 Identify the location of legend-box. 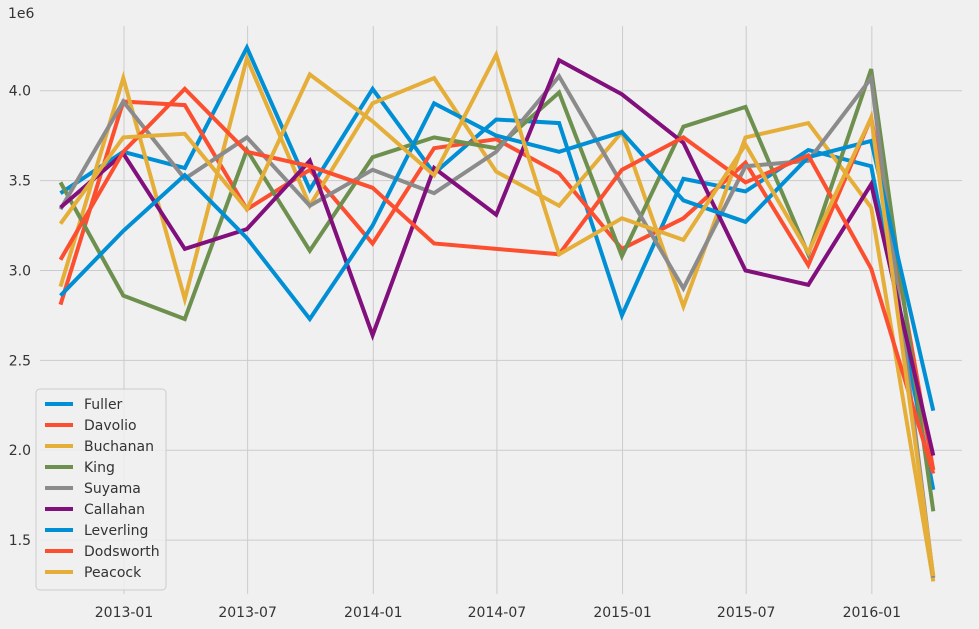
(101, 489).